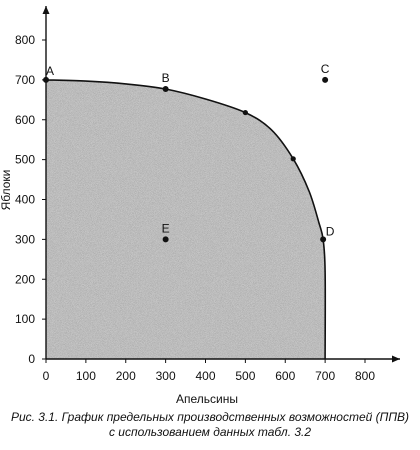 This screenshot has height=450, width=420. I want to click on x-tick-label: 400, so click(205, 376).